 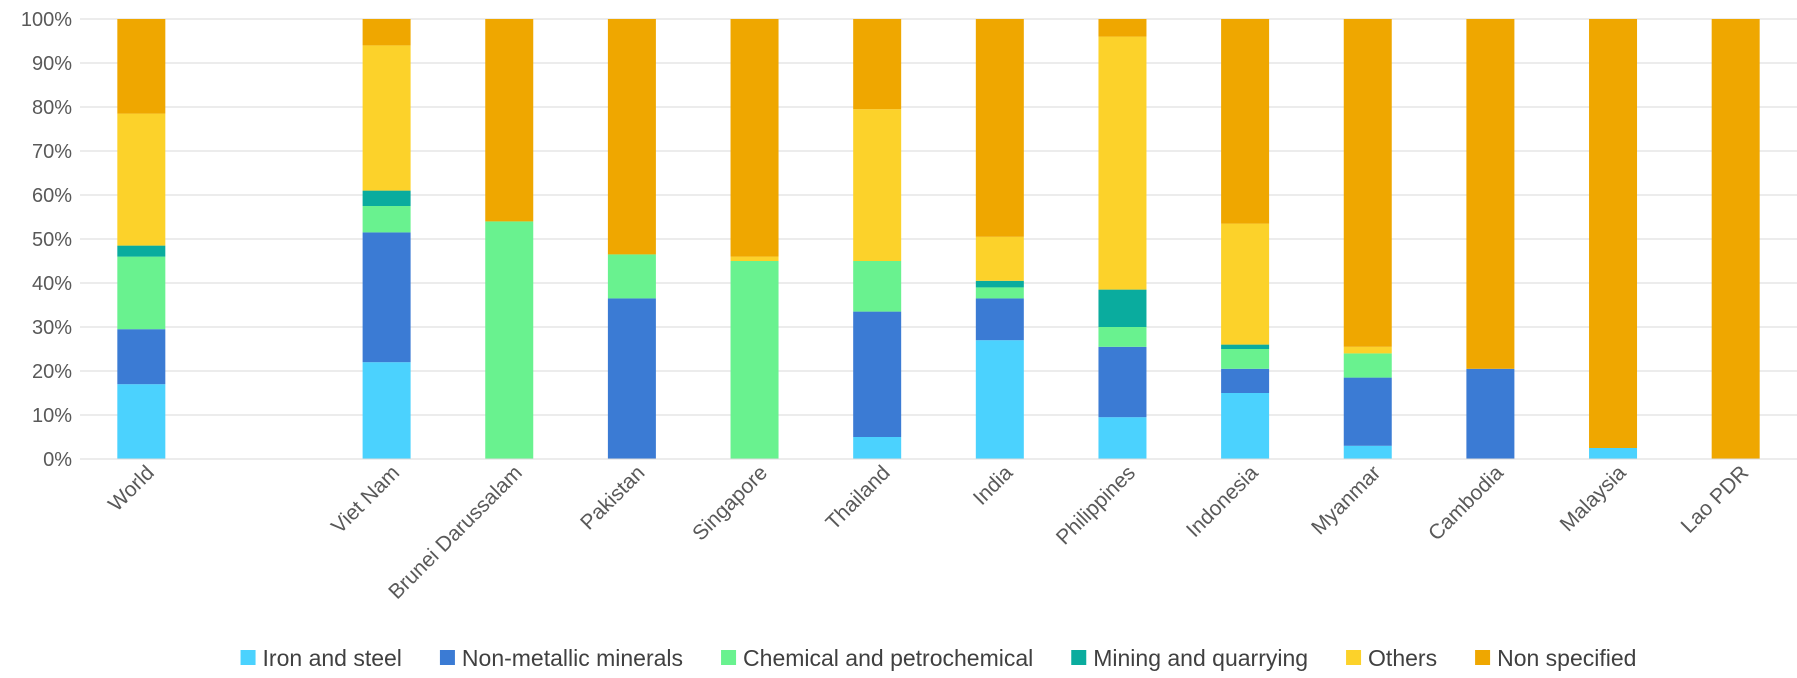 I want to click on y-tick-label: 40%, so click(x=52, y=284).